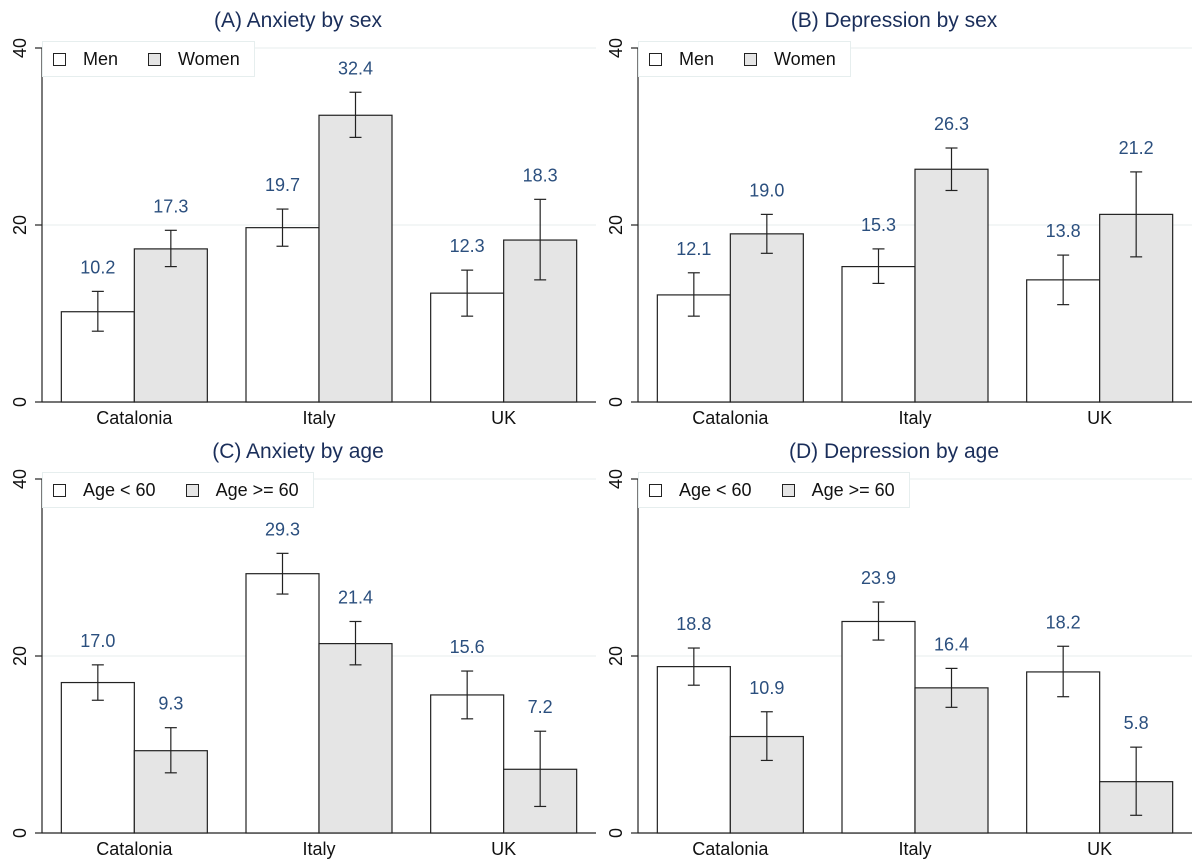 The width and height of the screenshot is (1193, 861). Describe the element at coordinates (878, 225) in the screenshot. I see `data-label: 15.3` at that location.